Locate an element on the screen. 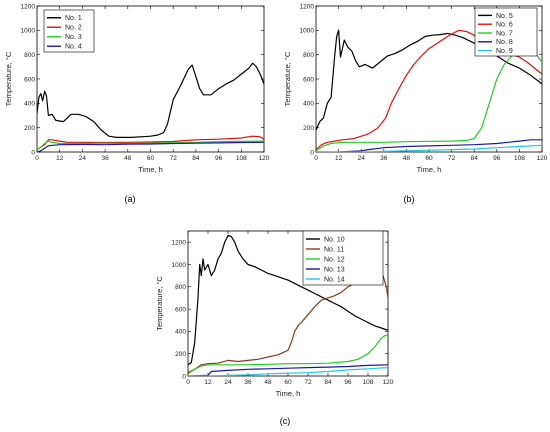  legend-label-no-3: No. 3 is located at coordinates (73, 37).